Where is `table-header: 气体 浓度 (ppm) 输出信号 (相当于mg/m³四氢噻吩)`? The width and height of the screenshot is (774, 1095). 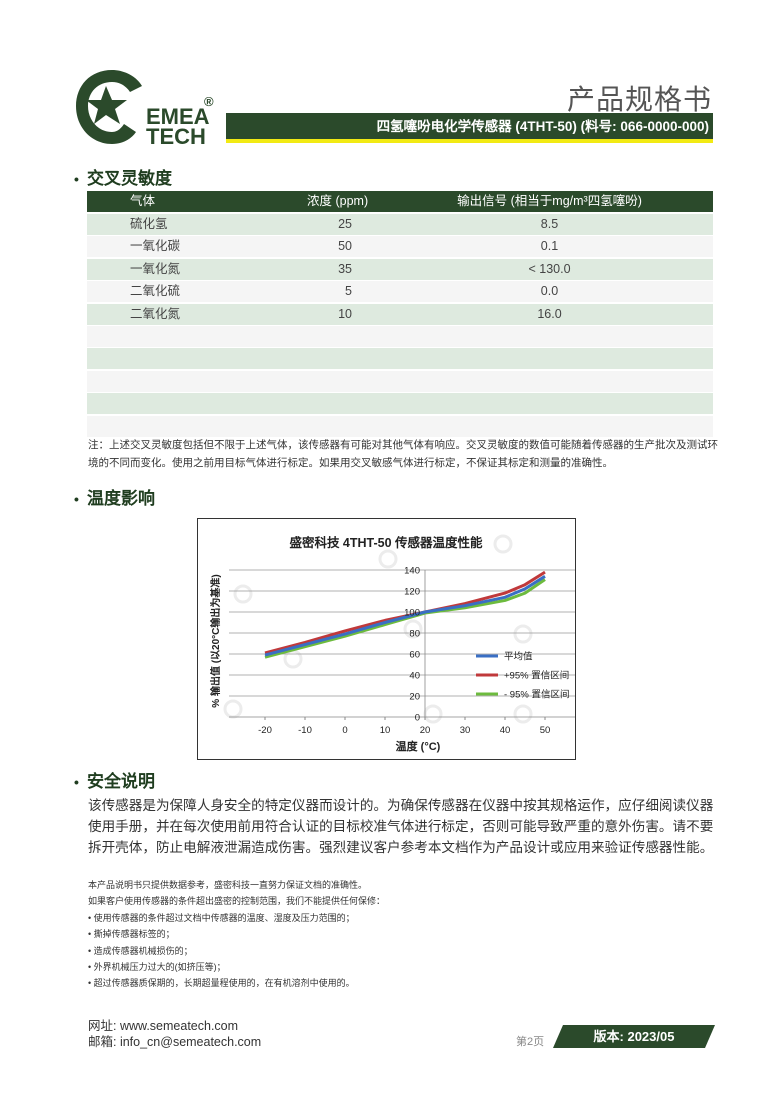 table-header: 气体 浓度 (ppm) 输出信号 (相当于mg/m³四氢噻吩) is located at coordinates (400, 201).